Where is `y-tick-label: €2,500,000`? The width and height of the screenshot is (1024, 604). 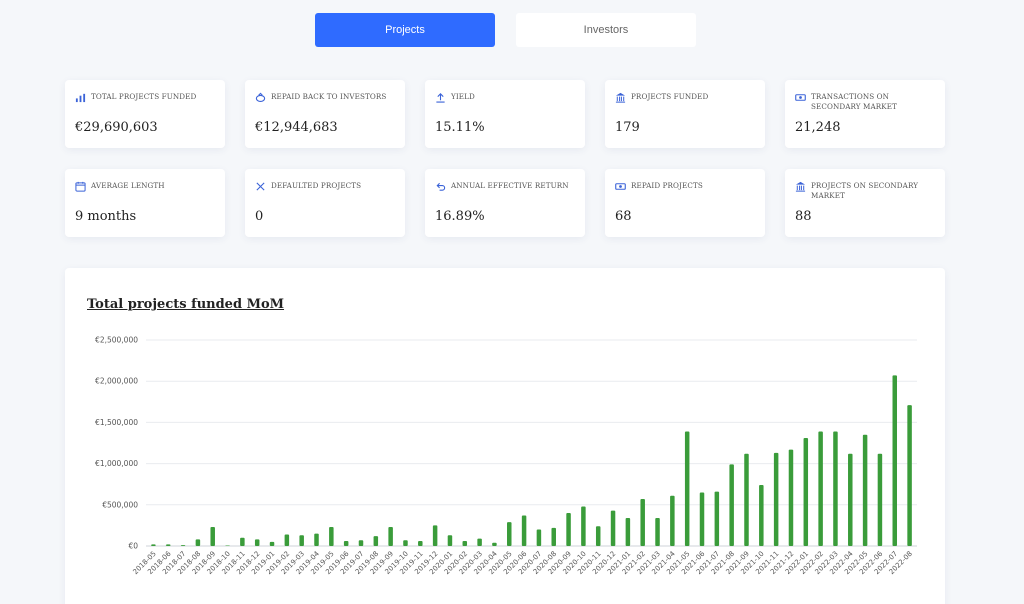
y-tick-label: €2,500,000 is located at coordinates (116, 340).